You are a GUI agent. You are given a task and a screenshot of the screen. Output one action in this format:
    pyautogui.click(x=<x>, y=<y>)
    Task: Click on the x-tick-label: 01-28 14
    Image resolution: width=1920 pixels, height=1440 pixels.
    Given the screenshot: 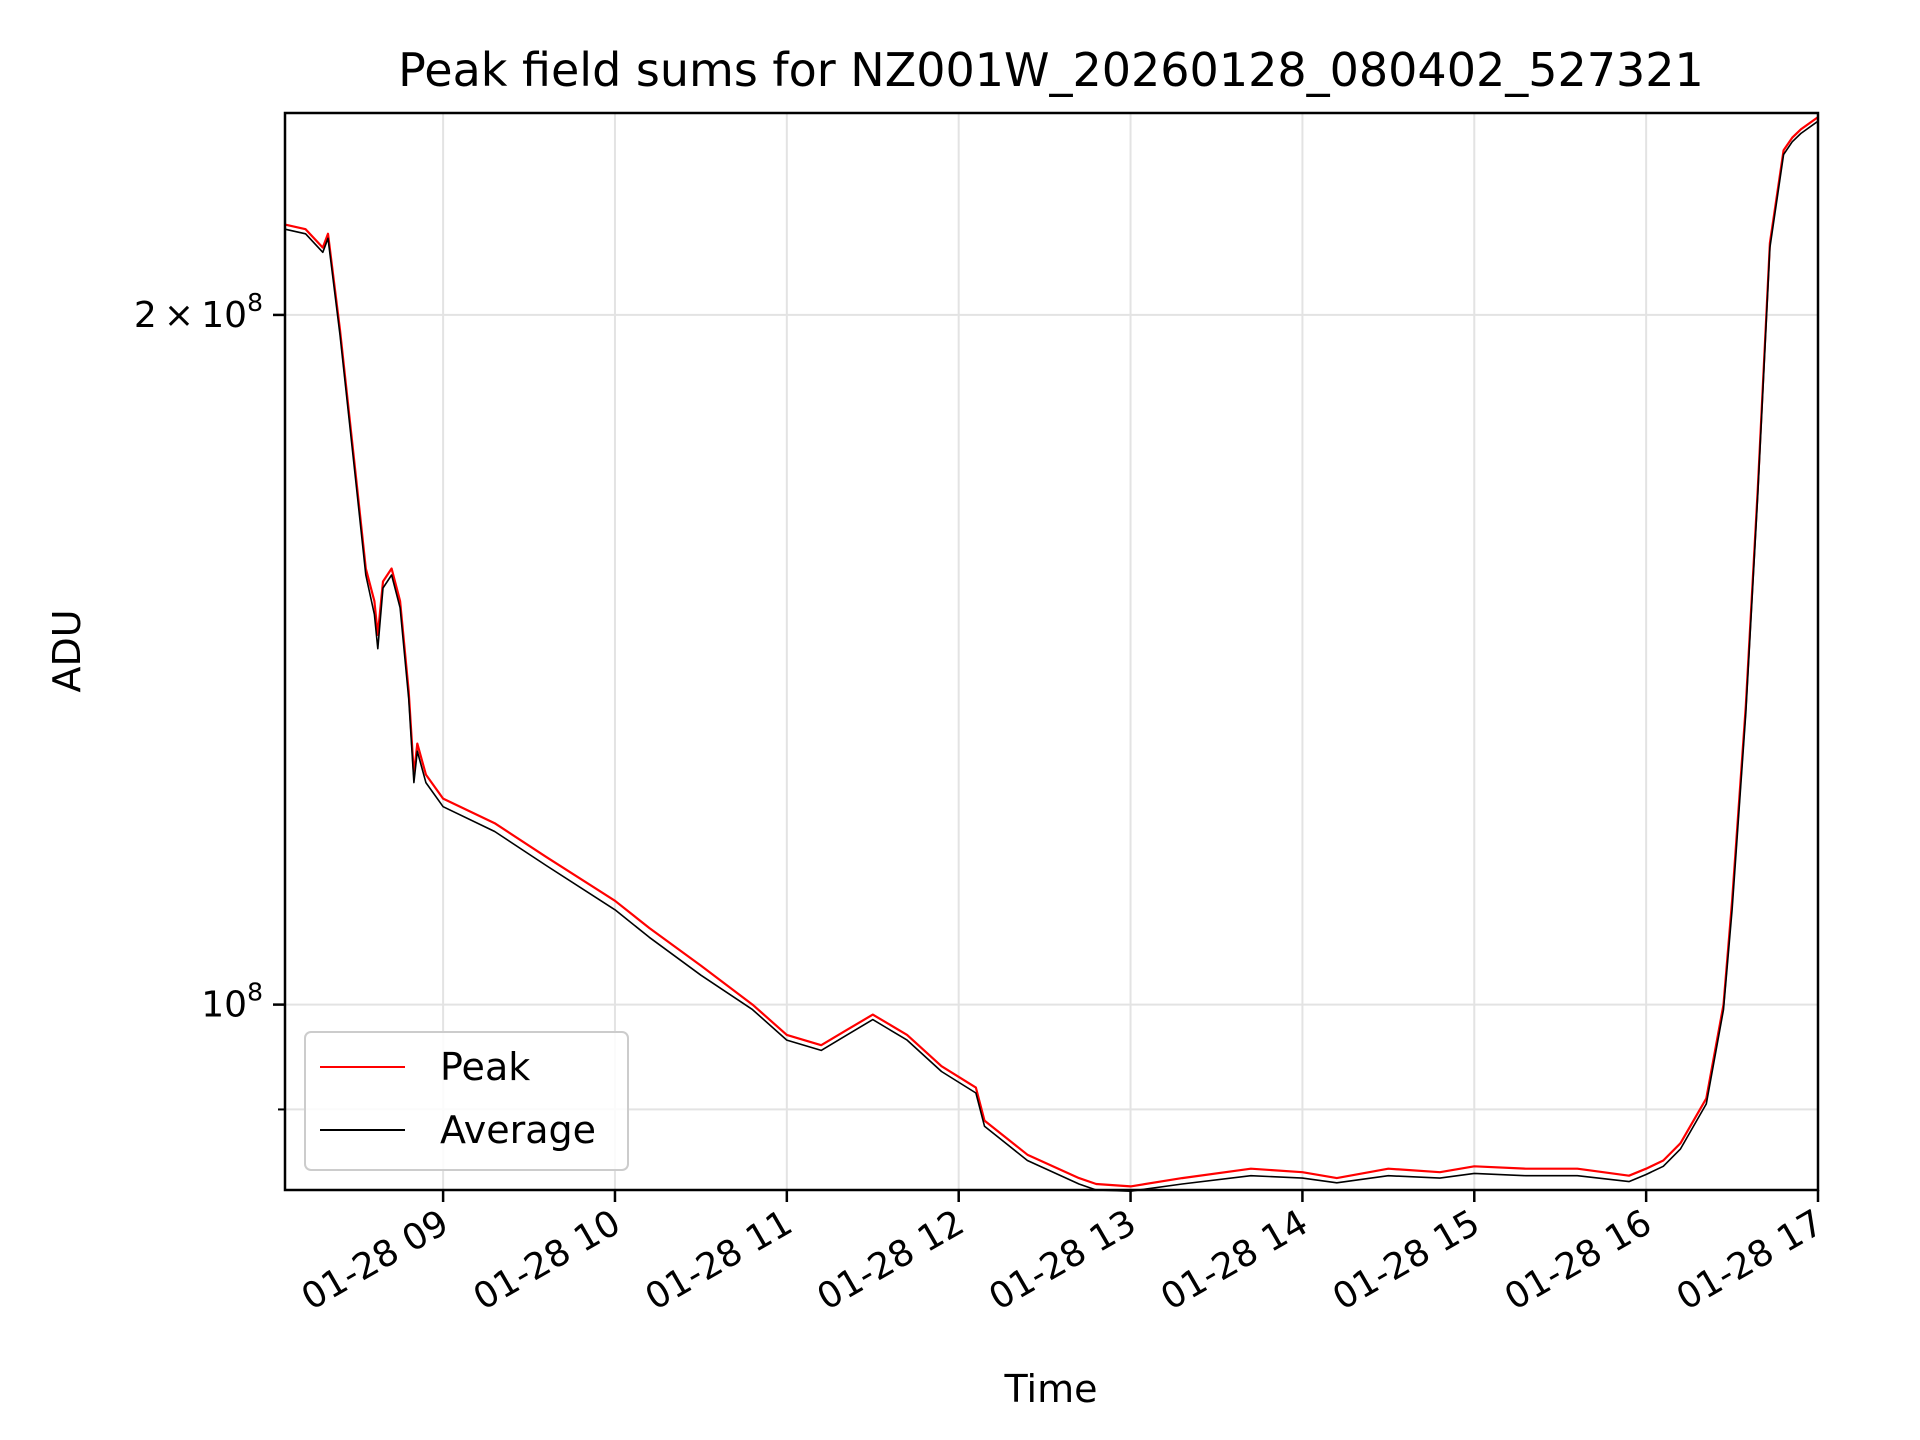 What is the action you would take?
    pyautogui.click(x=1234, y=1260)
    